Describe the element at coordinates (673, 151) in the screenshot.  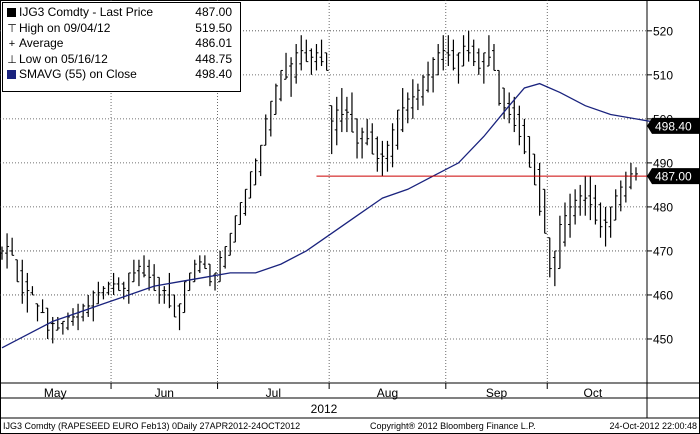
I see `value-tags: 498.40 487.00` at that location.